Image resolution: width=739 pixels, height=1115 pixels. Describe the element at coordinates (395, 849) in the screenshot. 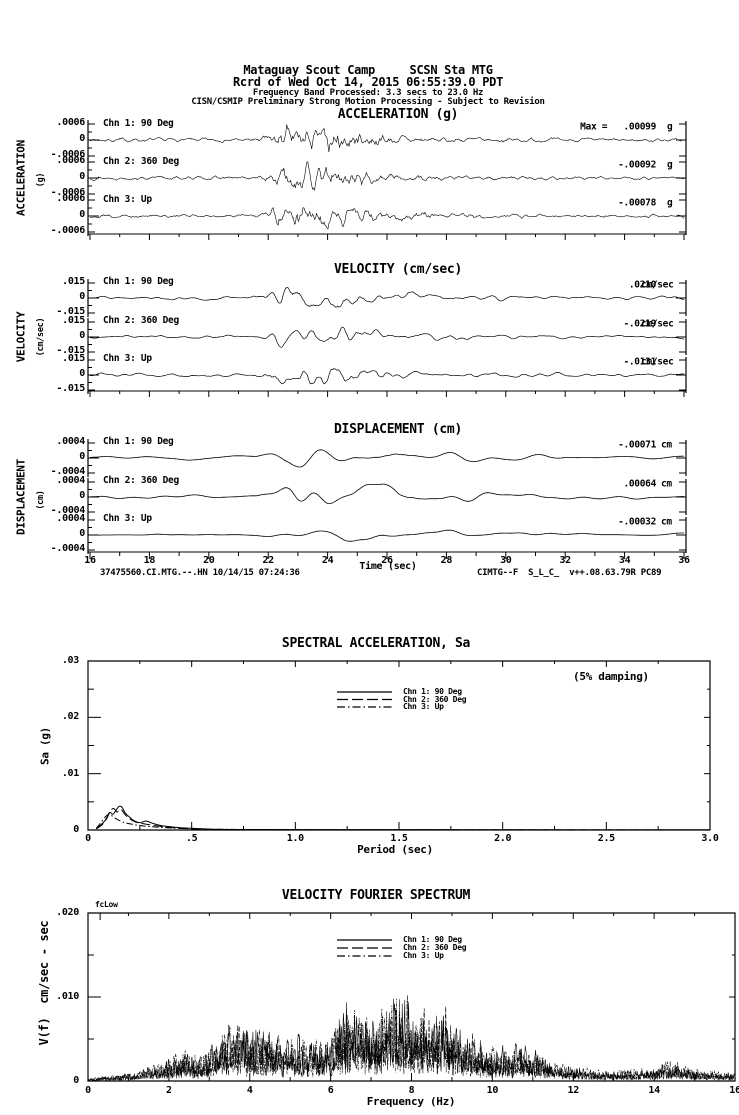

I see `sa-x-axis-label: Period (sec)` at that location.